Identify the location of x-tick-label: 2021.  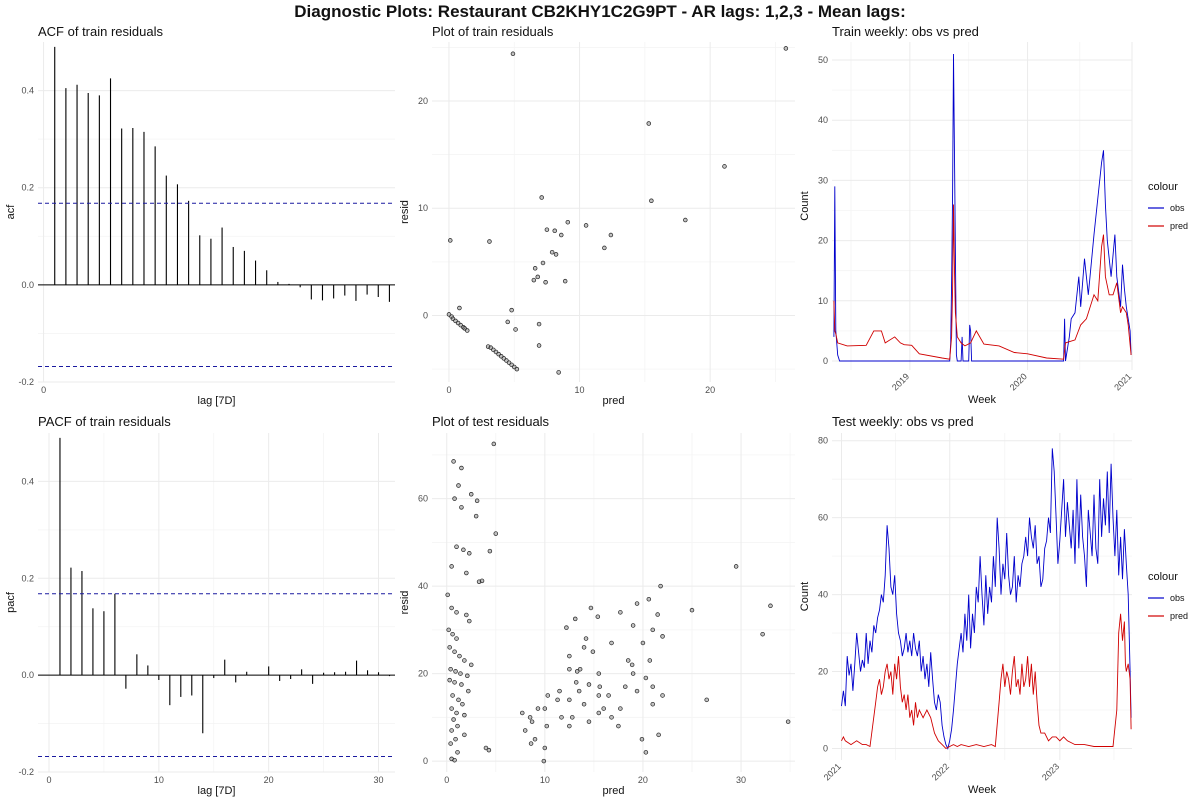
(1122, 381).